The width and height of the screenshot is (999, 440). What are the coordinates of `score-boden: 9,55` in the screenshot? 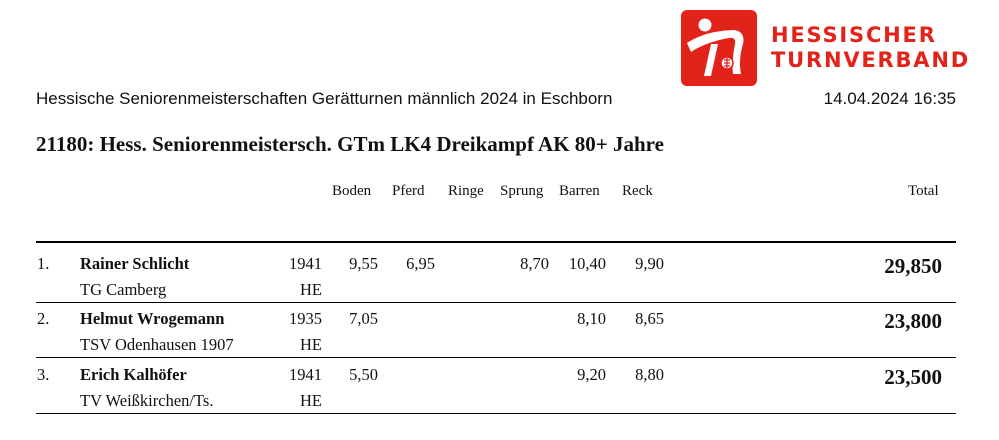 It's located at (363, 263).